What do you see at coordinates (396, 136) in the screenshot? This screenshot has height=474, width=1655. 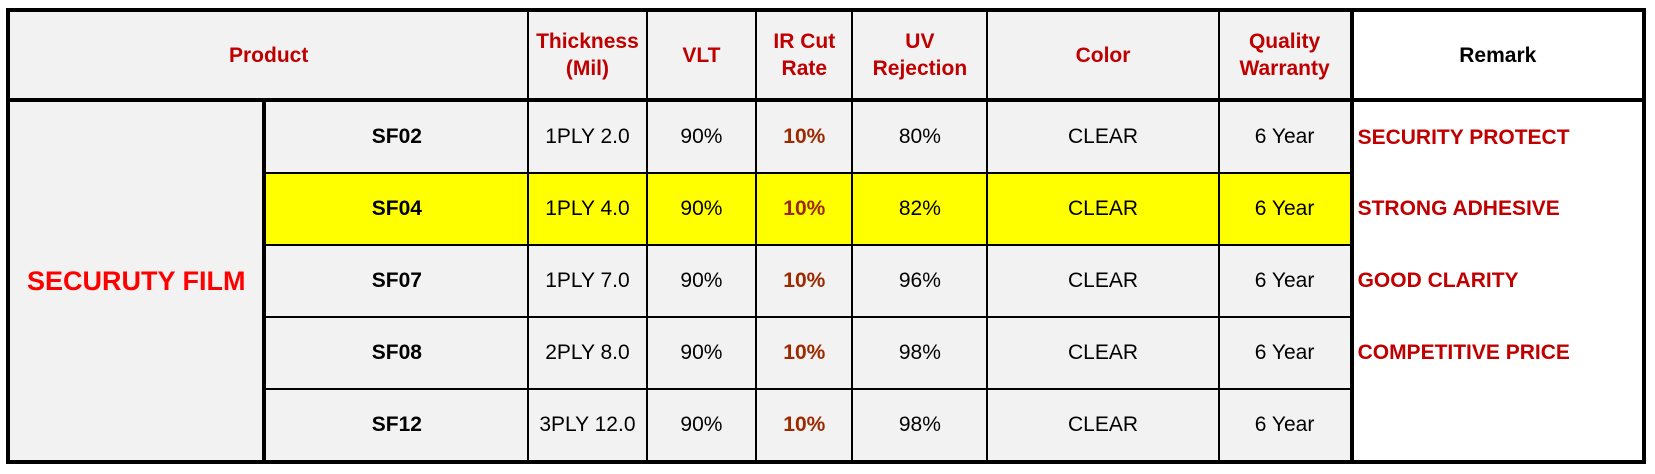 I see `product-code: SF02` at bounding box center [396, 136].